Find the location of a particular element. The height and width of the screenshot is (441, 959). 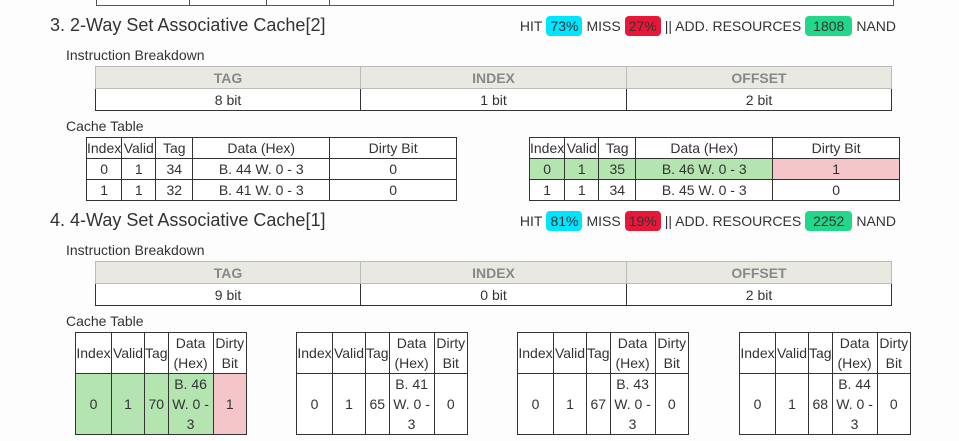

miss-badge: 19% is located at coordinates (642, 221).